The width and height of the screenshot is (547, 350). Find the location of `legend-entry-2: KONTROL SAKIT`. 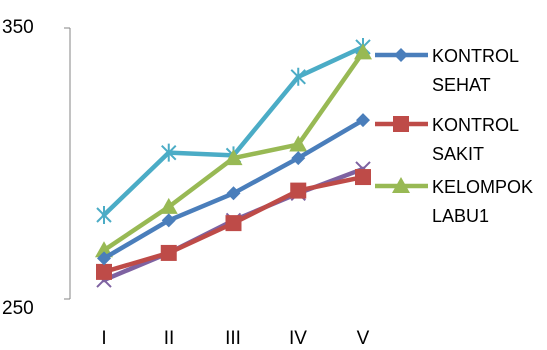

legend-entry-2: KONTROL SAKIT is located at coordinates (447, 139).